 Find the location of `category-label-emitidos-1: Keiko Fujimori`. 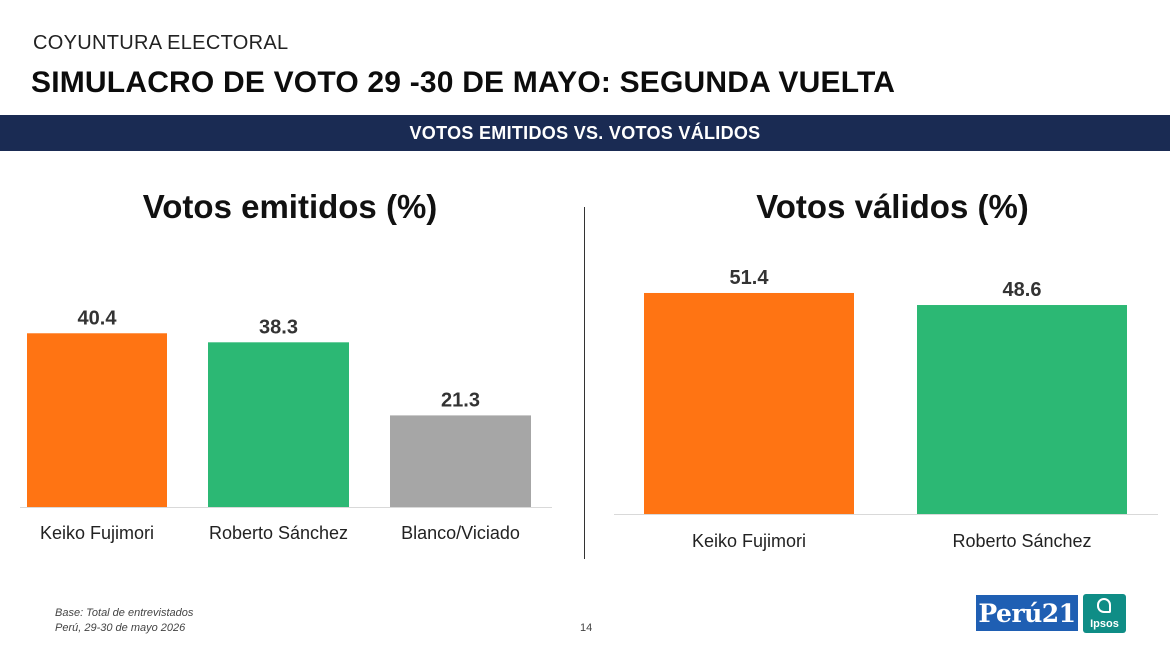

category-label-emitidos-1: Keiko Fujimori is located at coordinates (97, 533).